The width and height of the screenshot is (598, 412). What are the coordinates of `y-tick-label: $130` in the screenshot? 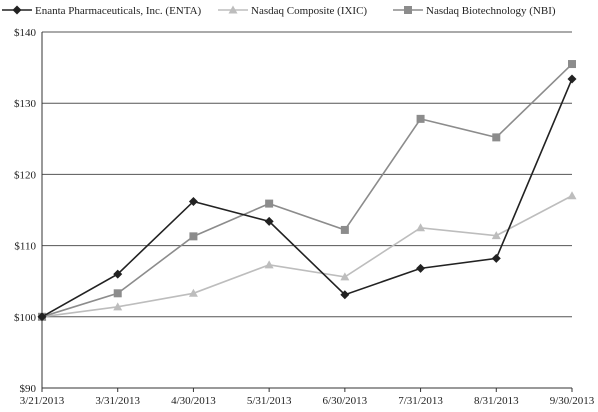 It's located at (25, 104).